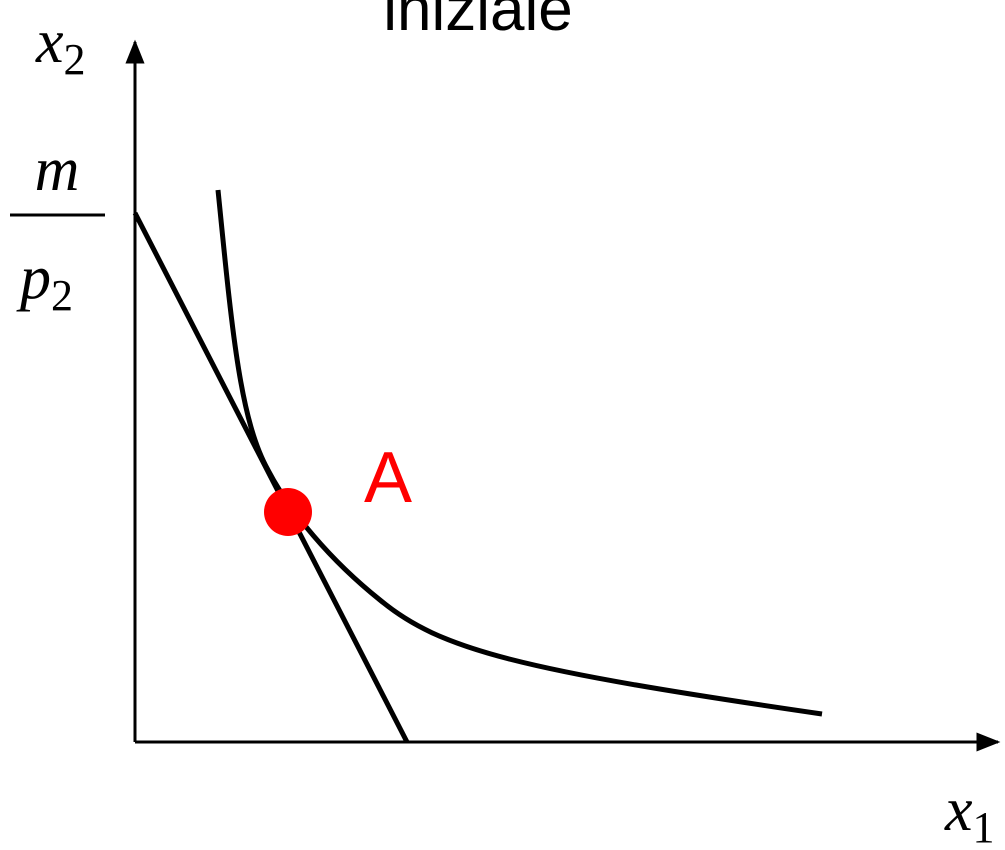  I want to click on y-axis-label: x2, so click(60, 46).